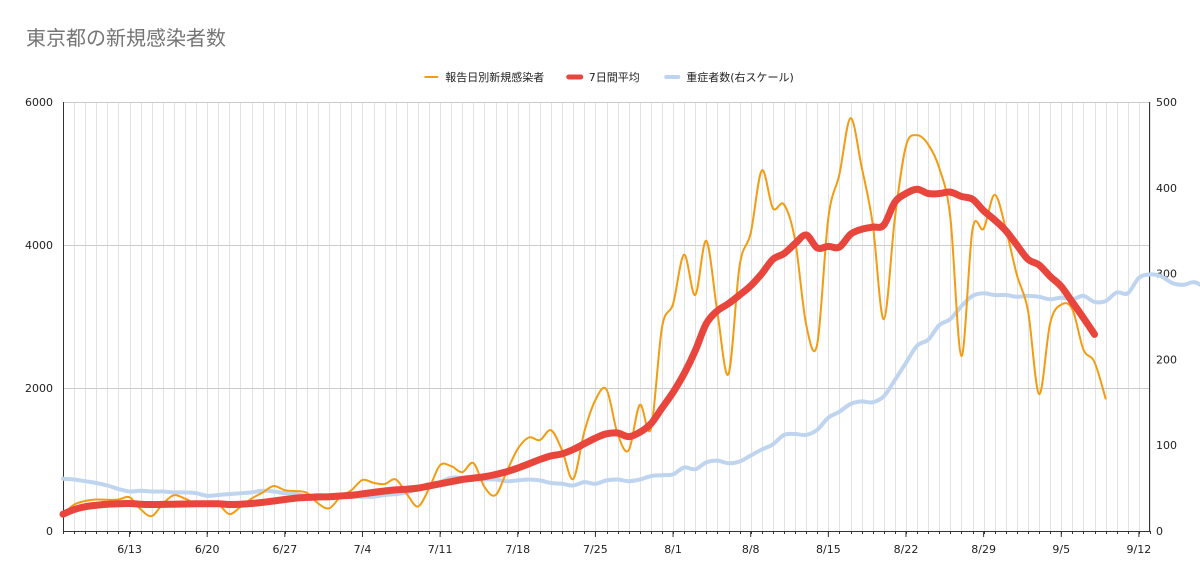  Describe the element at coordinates (595, 549) in the screenshot. I see `x-tick-label: 7/25` at that location.